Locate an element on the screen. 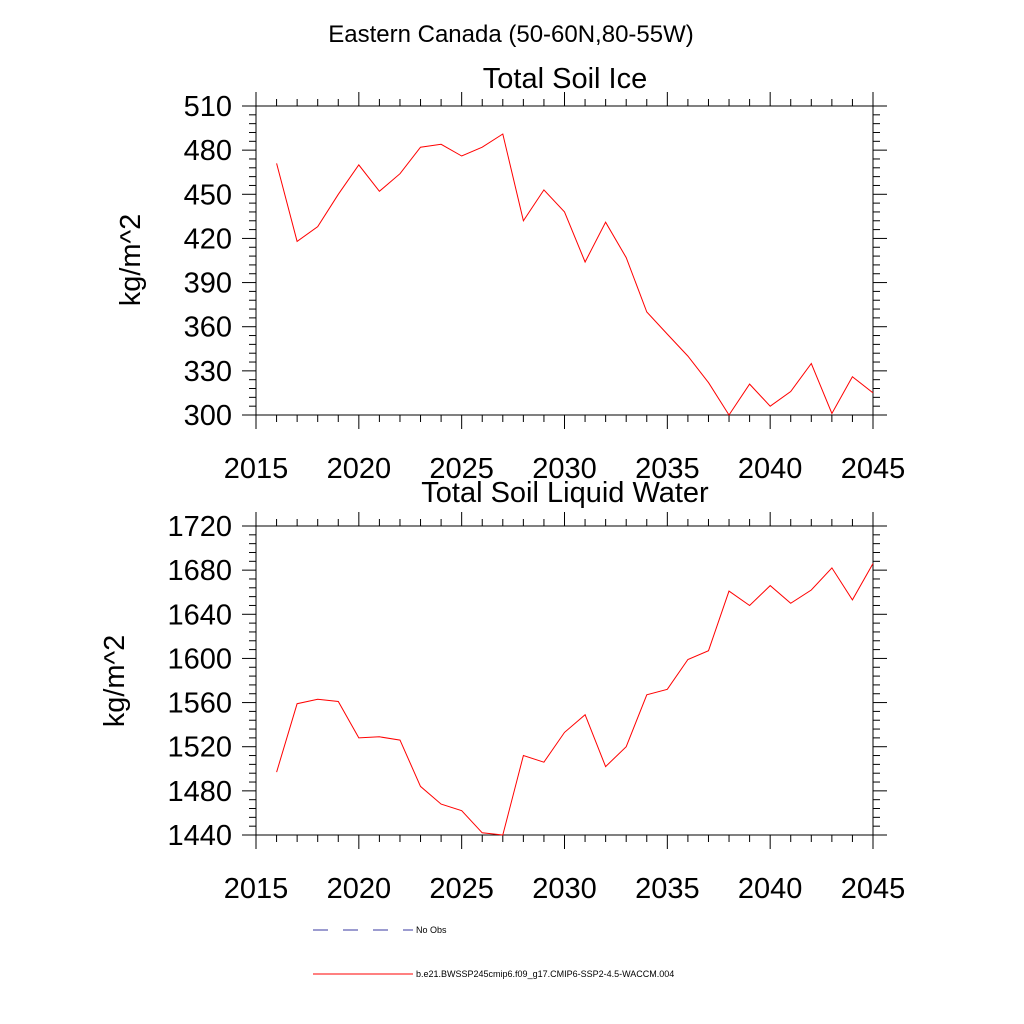  y-tick-label: 1640 is located at coordinates (199, 615).